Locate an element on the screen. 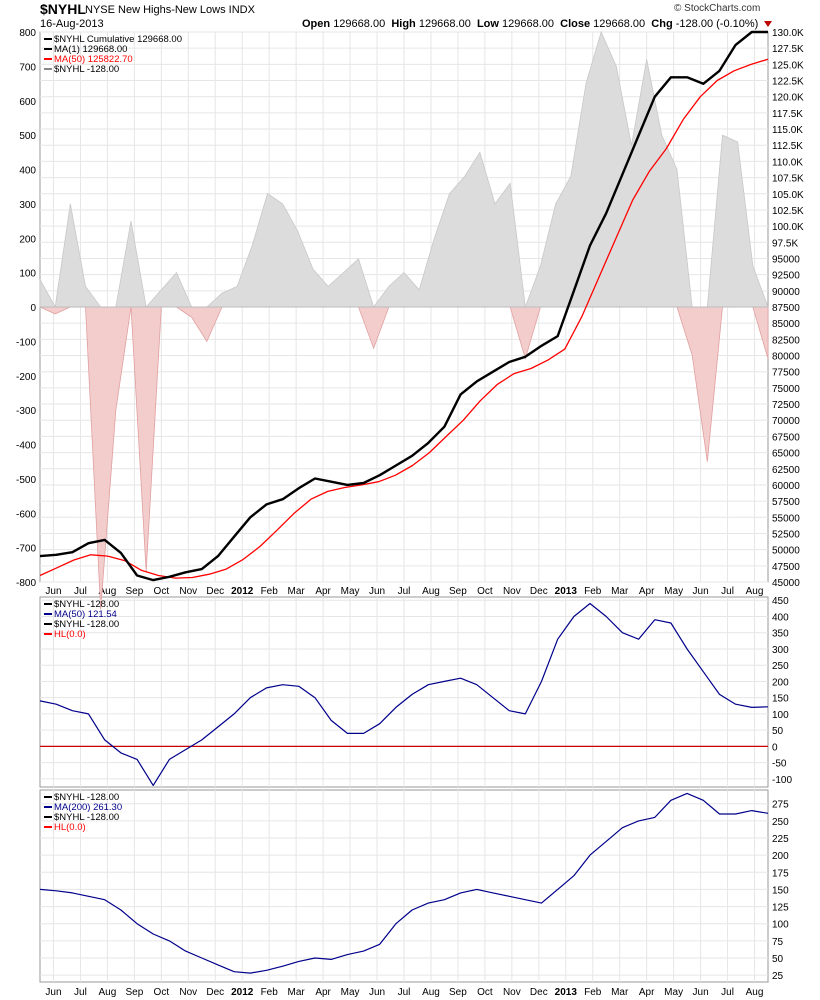  x-tick-label: 2013 is located at coordinates (566, 992).